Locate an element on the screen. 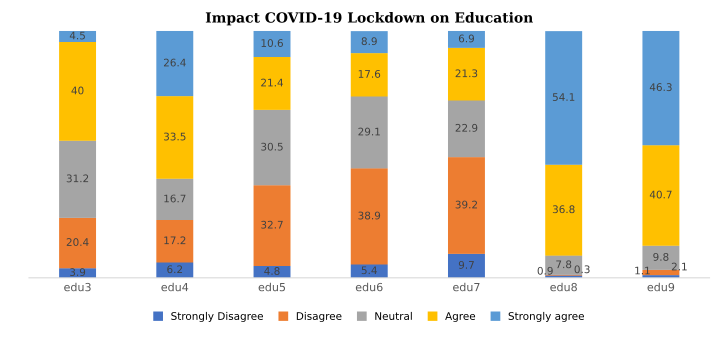 This screenshot has height=343, width=724. data-label: 16.7 is located at coordinates (175, 198).